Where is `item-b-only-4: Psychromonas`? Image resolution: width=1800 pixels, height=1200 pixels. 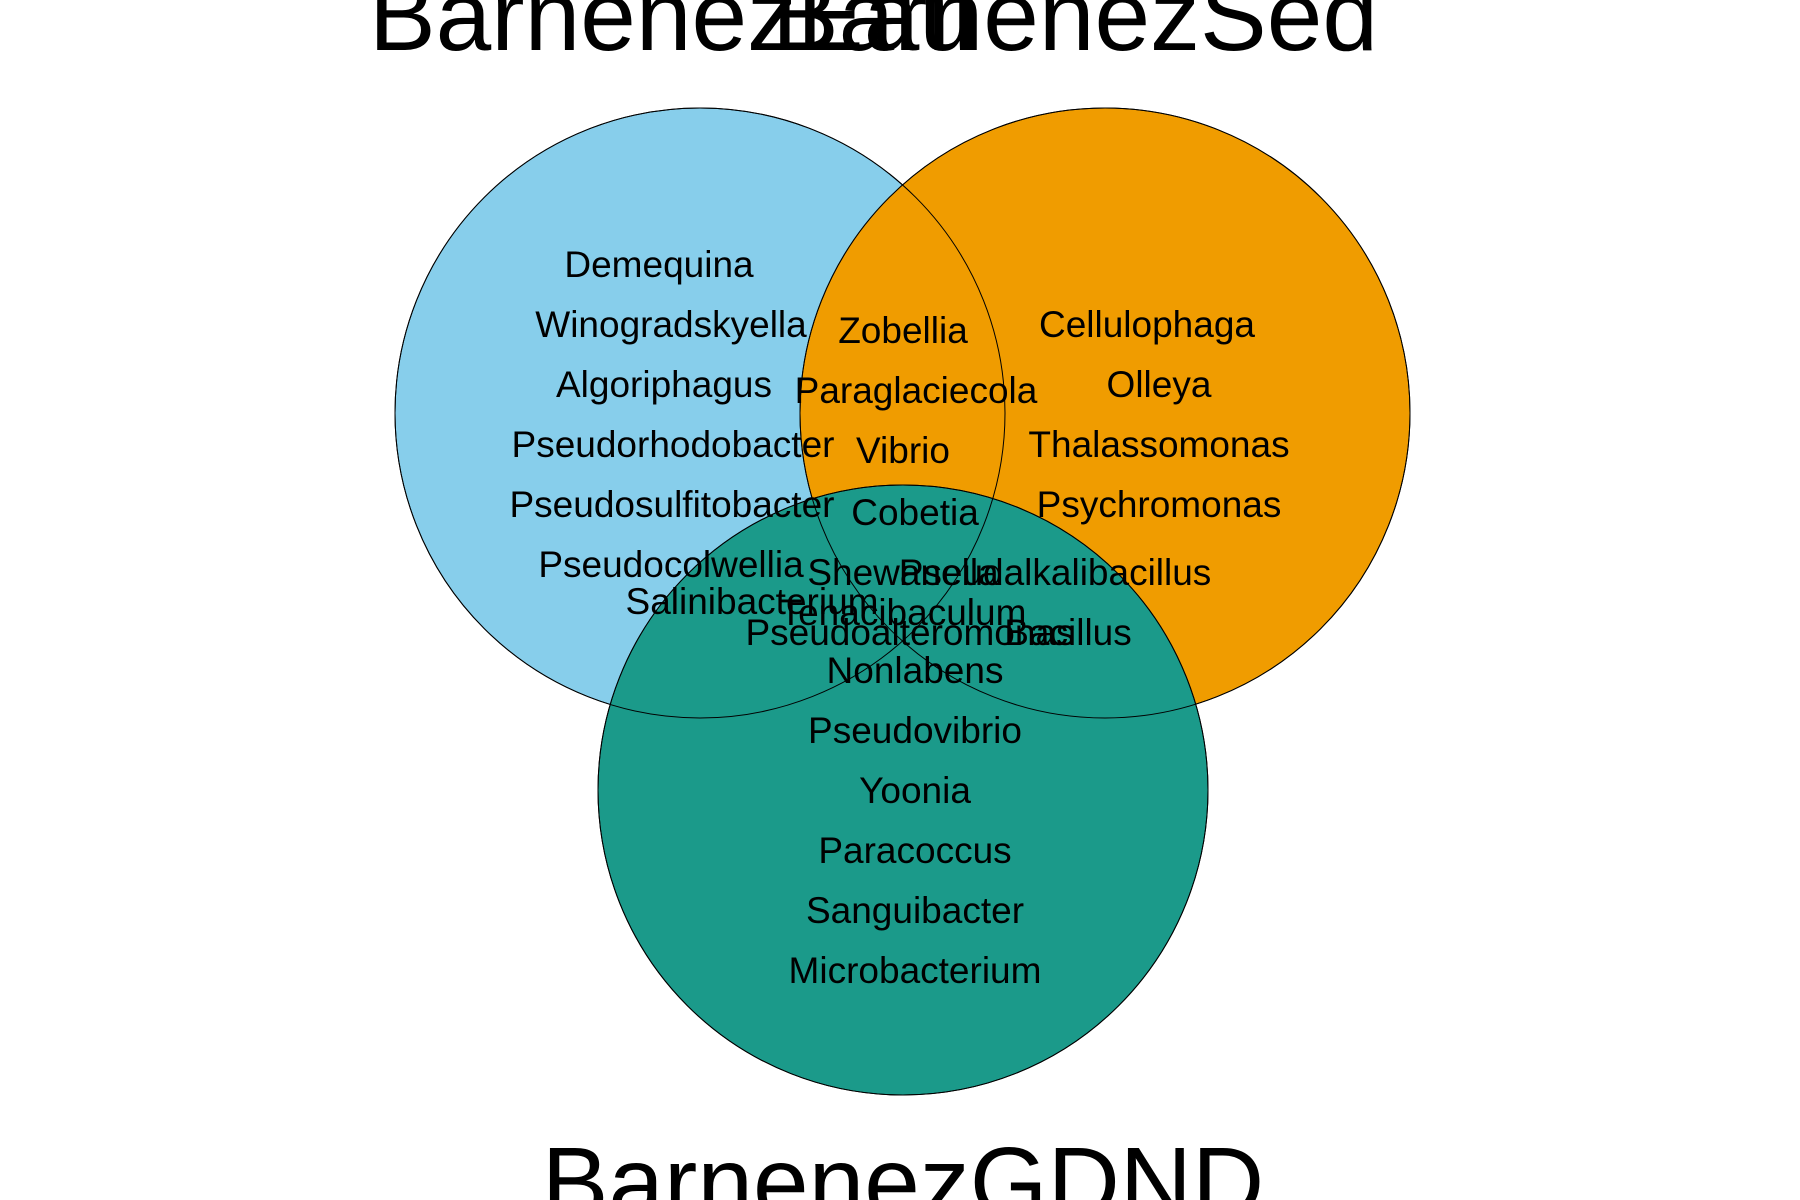 item-b-only-4: Psychromonas is located at coordinates (1159, 504).